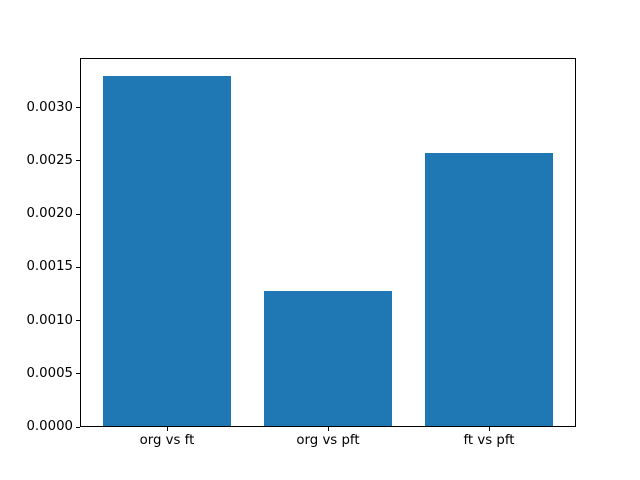 This screenshot has width=640, height=480. What do you see at coordinates (167, 440) in the screenshot?
I see `x-tick-label: org vs ft` at bounding box center [167, 440].